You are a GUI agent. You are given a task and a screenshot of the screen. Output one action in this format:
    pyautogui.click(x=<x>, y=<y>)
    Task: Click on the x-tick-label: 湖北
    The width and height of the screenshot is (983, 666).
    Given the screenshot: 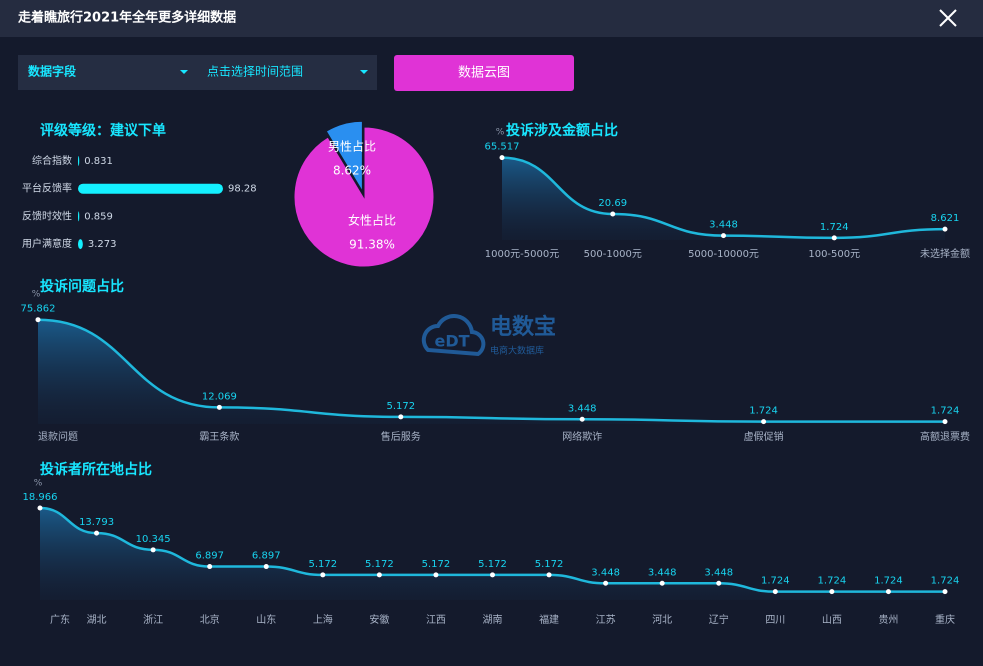 What is the action you would take?
    pyautogui.click(x=97, y=620)
    